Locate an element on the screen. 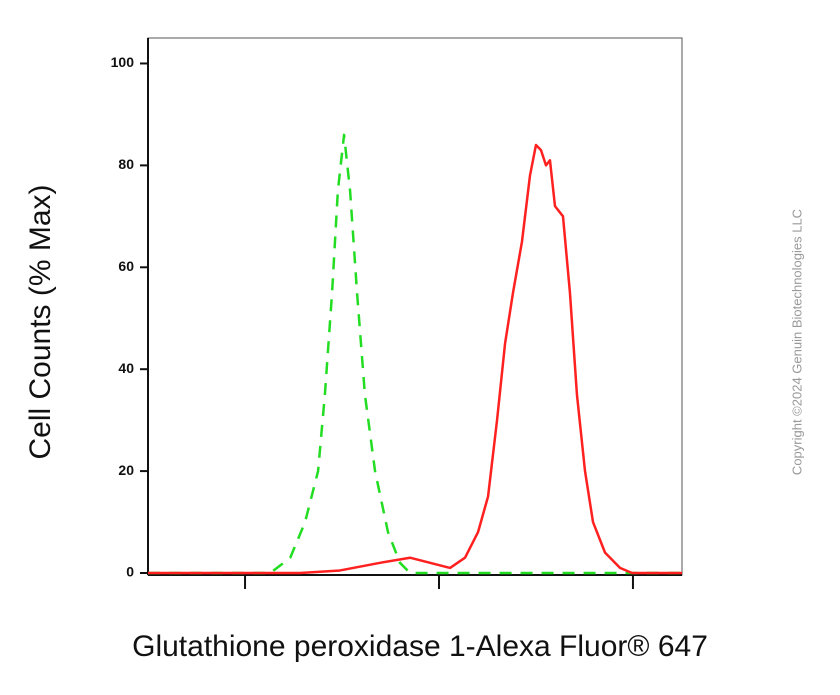 The height and width of the screenshot is (695, 840). y-tick-label: 40 is located at coordinates (126, 368).